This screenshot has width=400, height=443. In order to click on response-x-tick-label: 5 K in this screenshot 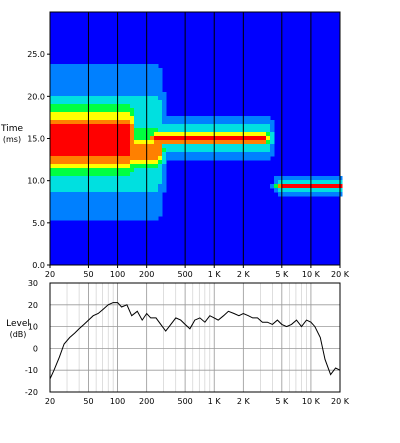, I will do `click(282, 401)`.